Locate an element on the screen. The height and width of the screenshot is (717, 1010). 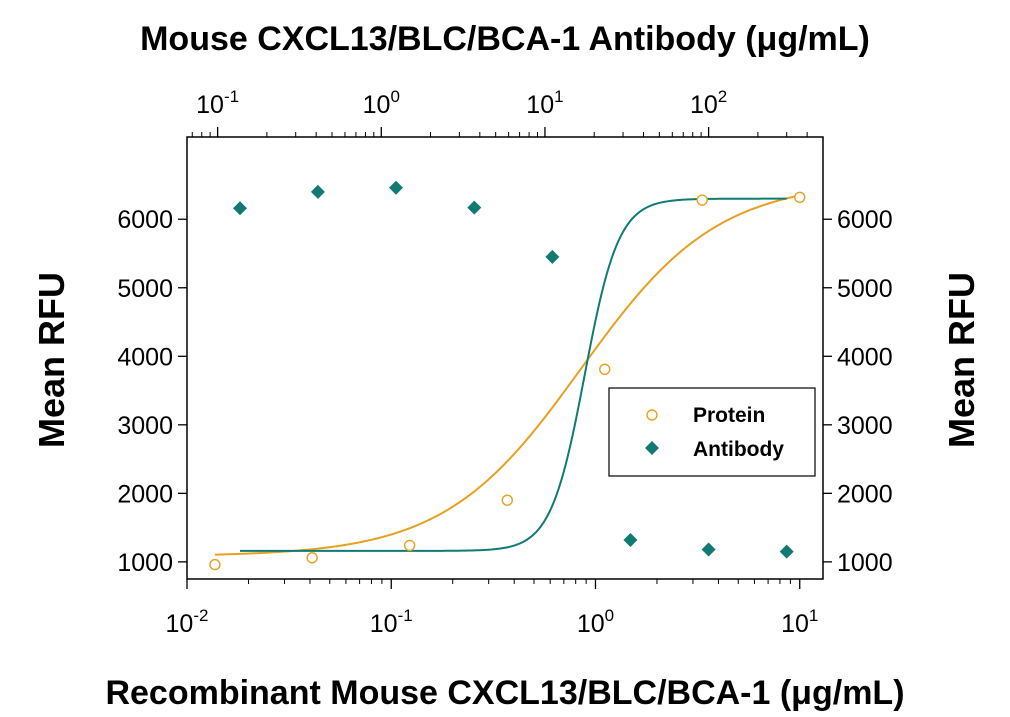
left-axis-tick-label: 1000 is located at coordinates (145, 563).